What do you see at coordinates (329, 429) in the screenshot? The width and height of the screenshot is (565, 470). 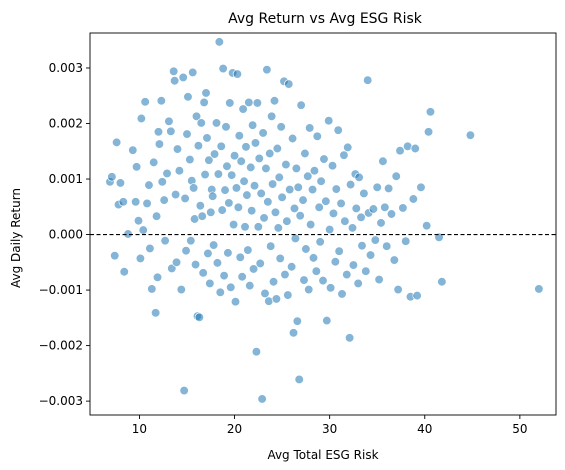 I see `x-tick-label: 30` at bounding box center [329, 429].